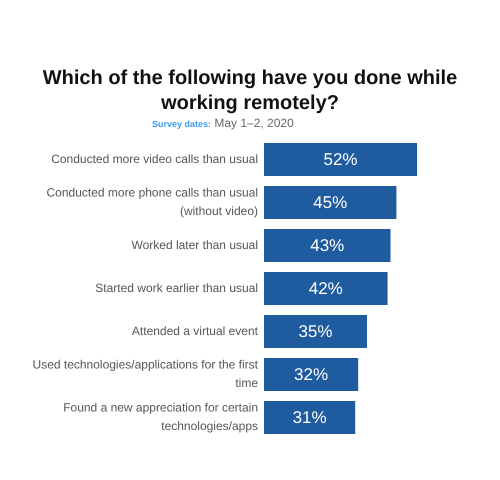 The image size is (500, 480). What do you see at coordinates (160, 417) in the screenshot?
I see `y-tick-label: Found a new appreciation for certain technologies/apps` at bounding box center [160, 417].